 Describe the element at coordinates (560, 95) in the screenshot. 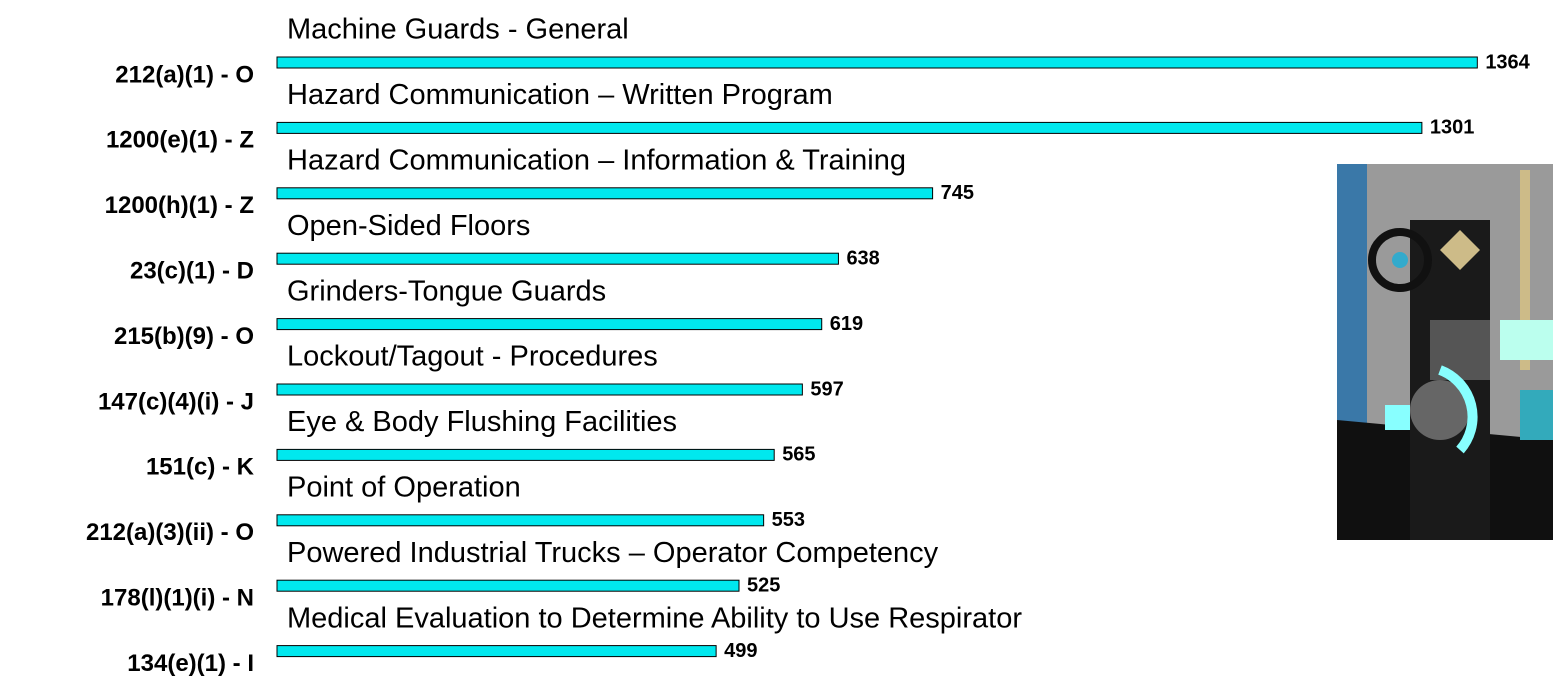

I see `bar-description: Hazard Communication – Written Program` at that location.